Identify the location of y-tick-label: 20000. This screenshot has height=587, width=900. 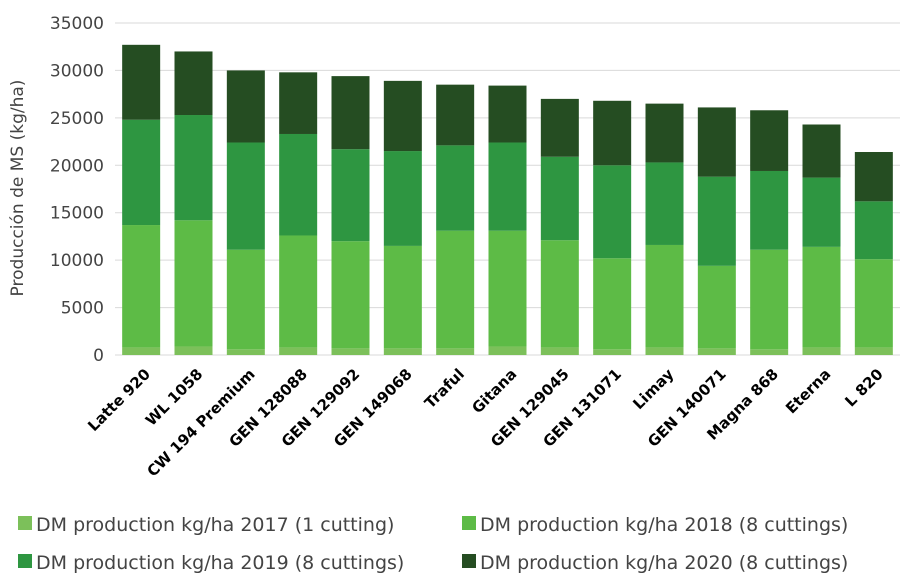
(77, 166).